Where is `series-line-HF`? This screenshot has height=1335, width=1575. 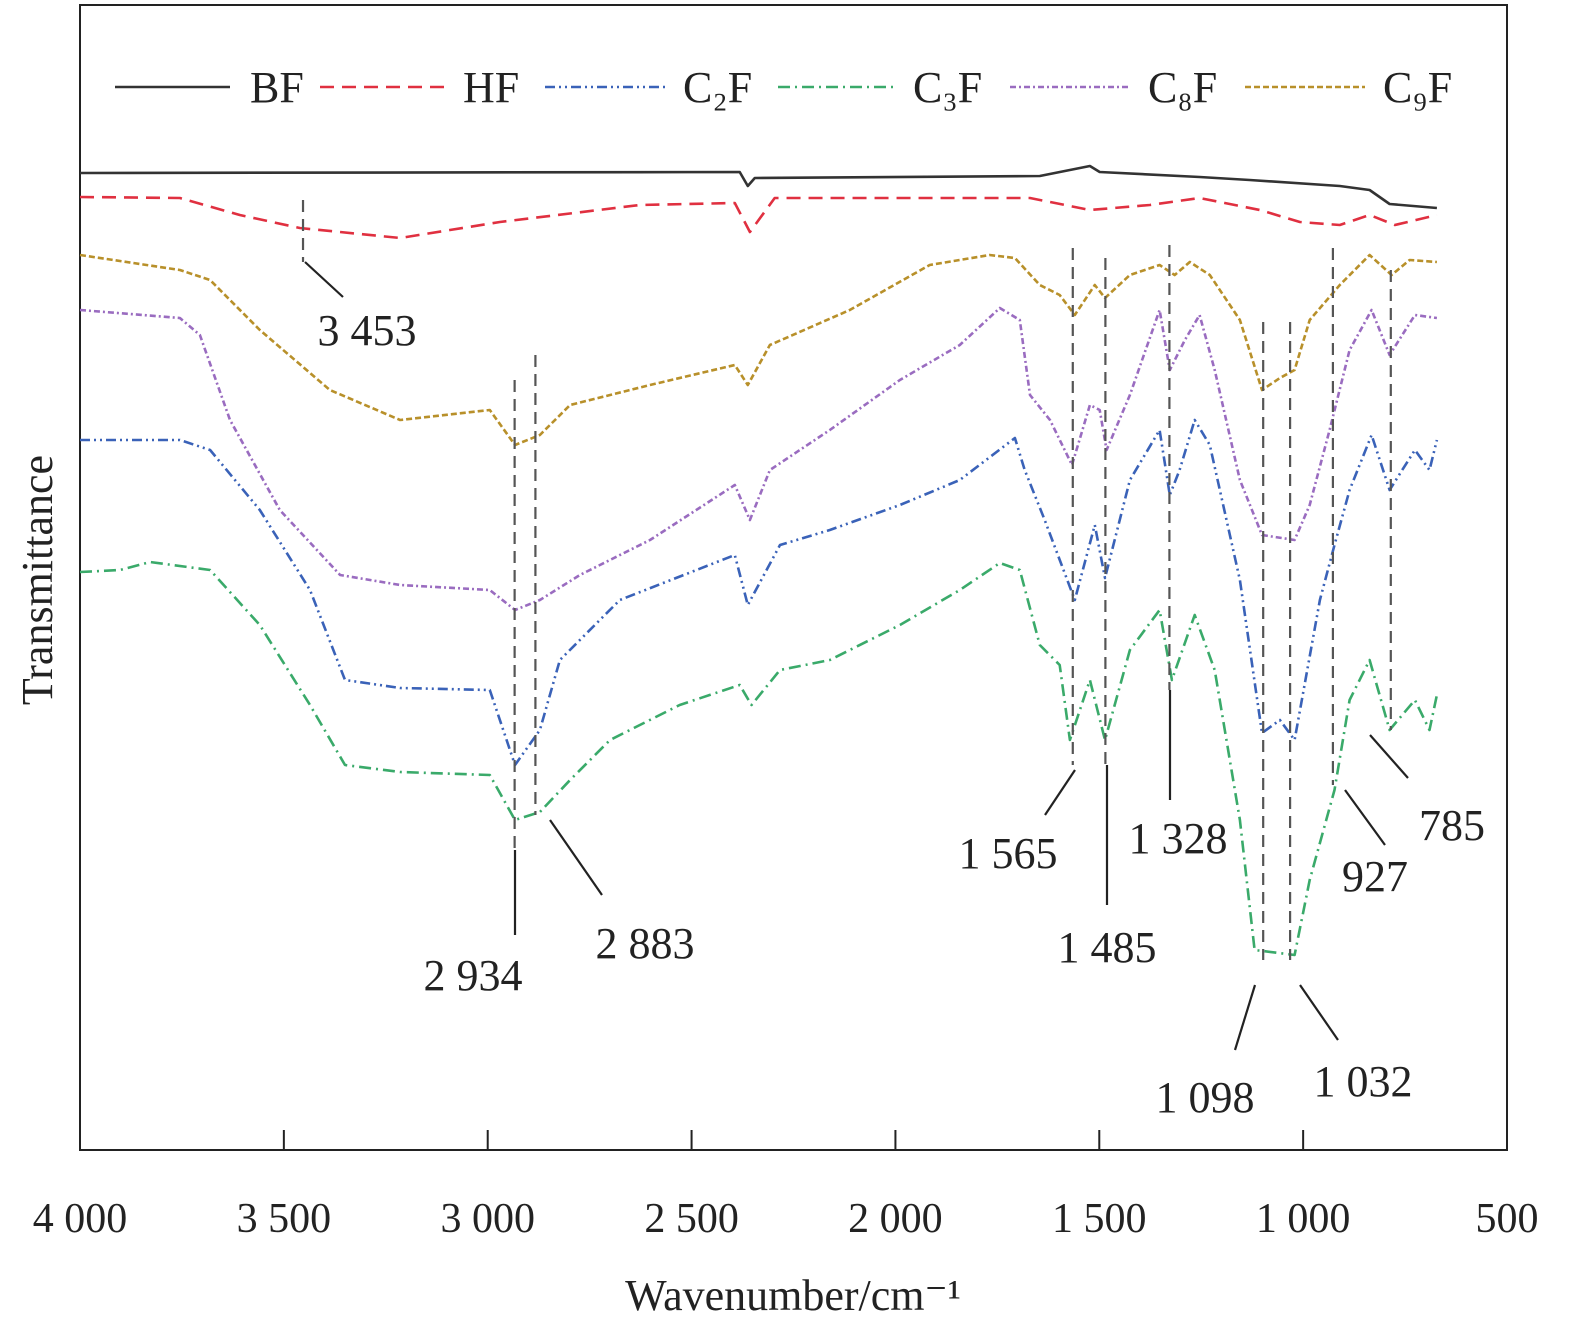
series-line-HF is located at coordinates (758, 217).